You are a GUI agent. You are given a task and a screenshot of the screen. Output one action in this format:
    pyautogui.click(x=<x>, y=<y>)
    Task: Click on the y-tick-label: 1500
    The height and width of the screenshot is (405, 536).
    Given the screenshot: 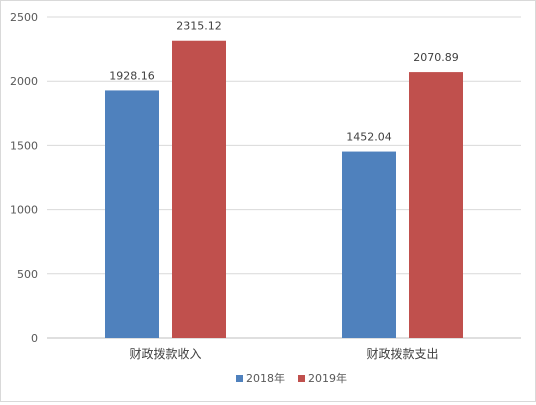 What is the action you would take?
    pyautogui.click(x=24, y=145)
    